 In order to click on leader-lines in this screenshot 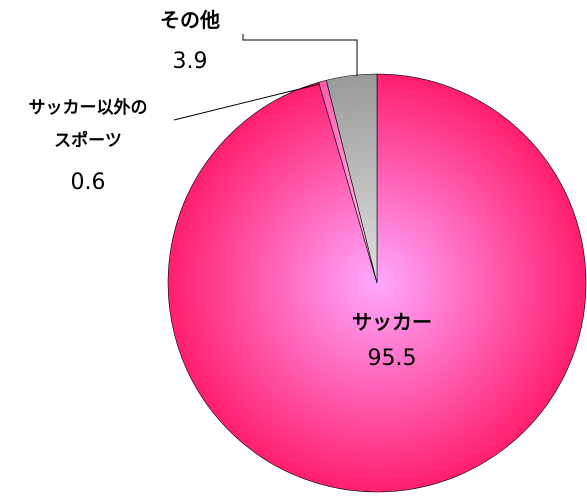, I will do `click(265, 77)`.